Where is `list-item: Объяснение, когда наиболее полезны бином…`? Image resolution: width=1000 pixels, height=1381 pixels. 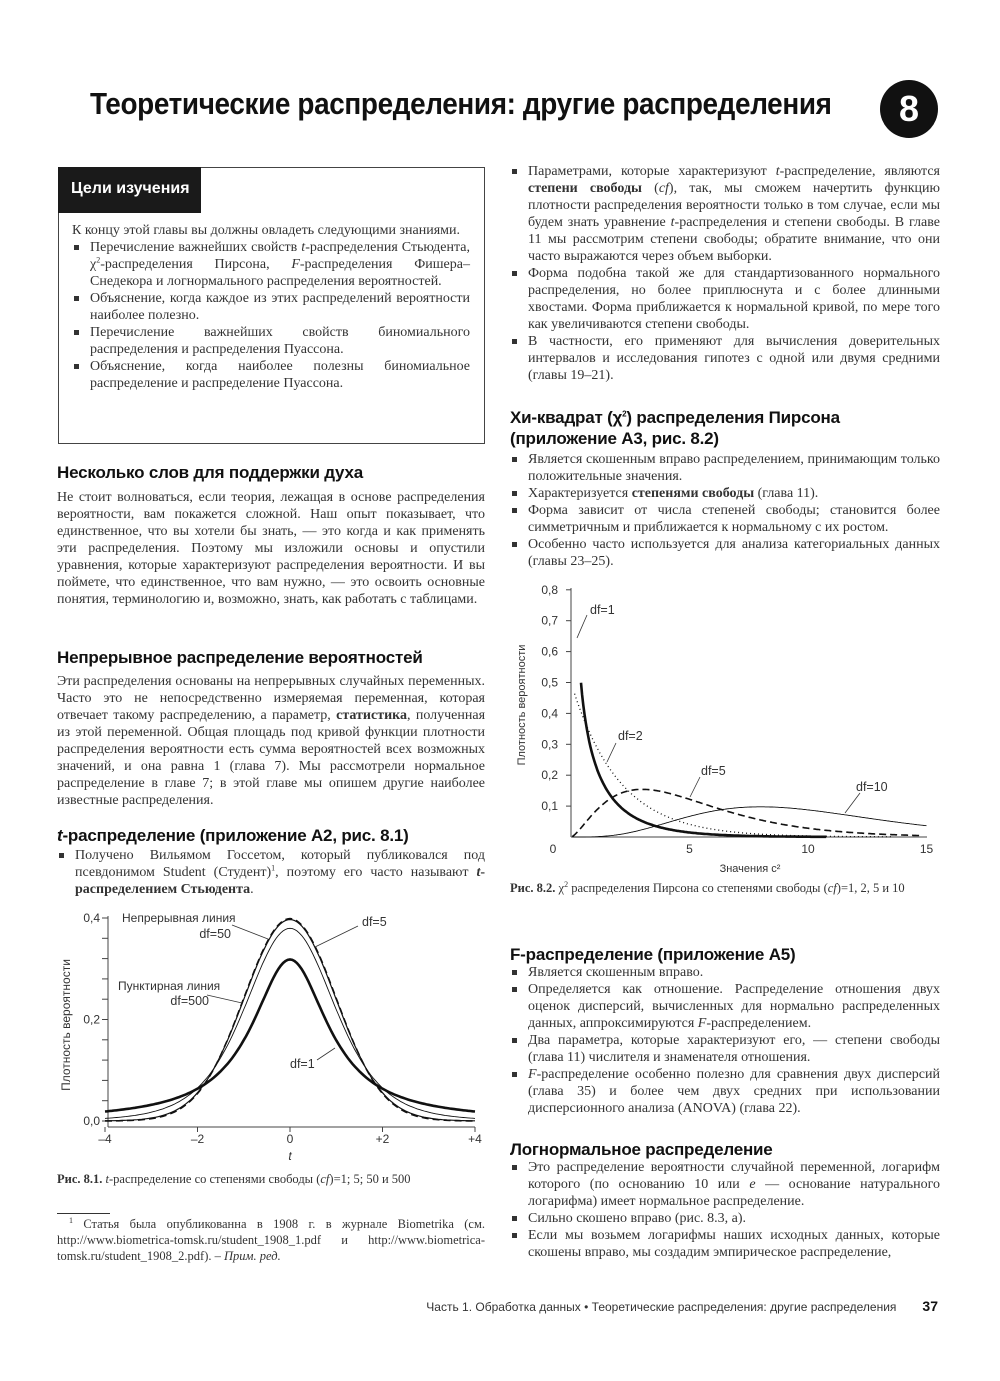 list-item: Объяснение, когда наиболее полезны бином… is located at coordinates (271, 375).